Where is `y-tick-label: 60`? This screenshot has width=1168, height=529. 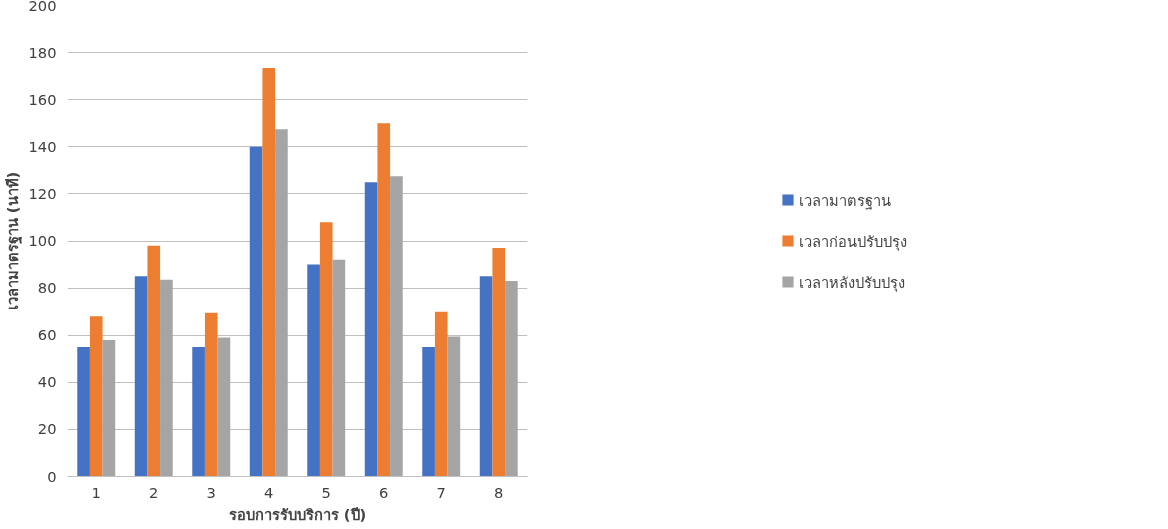 y-tick-label: 60 is located at coordinates (47, 335).